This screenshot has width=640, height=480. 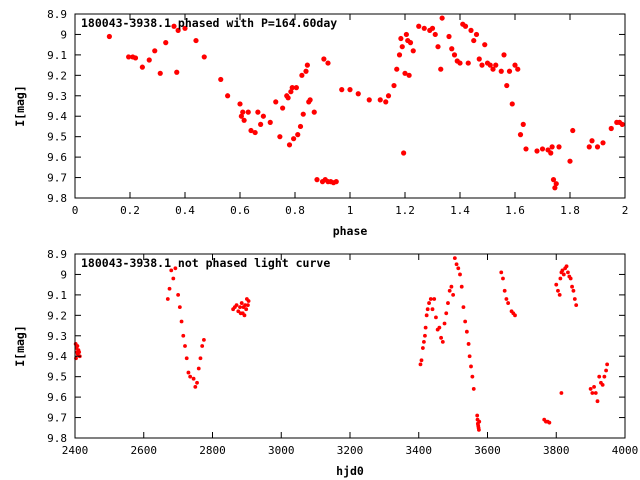 What do you see at coordinates (281, 450) in the screenshot?
I see `x-tick-label: 3000` at bounding box center [281, 450].